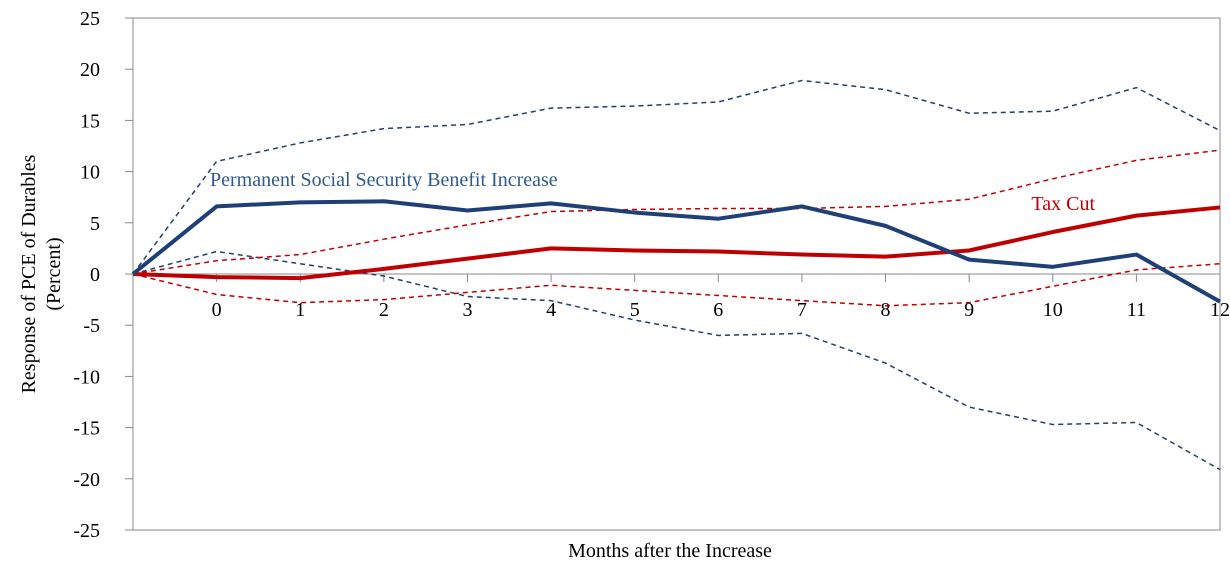  What do you see at coordinates (90, 121) in the screenshot?
I see `y-tick-label: 15` at bounding box center [90, 121].